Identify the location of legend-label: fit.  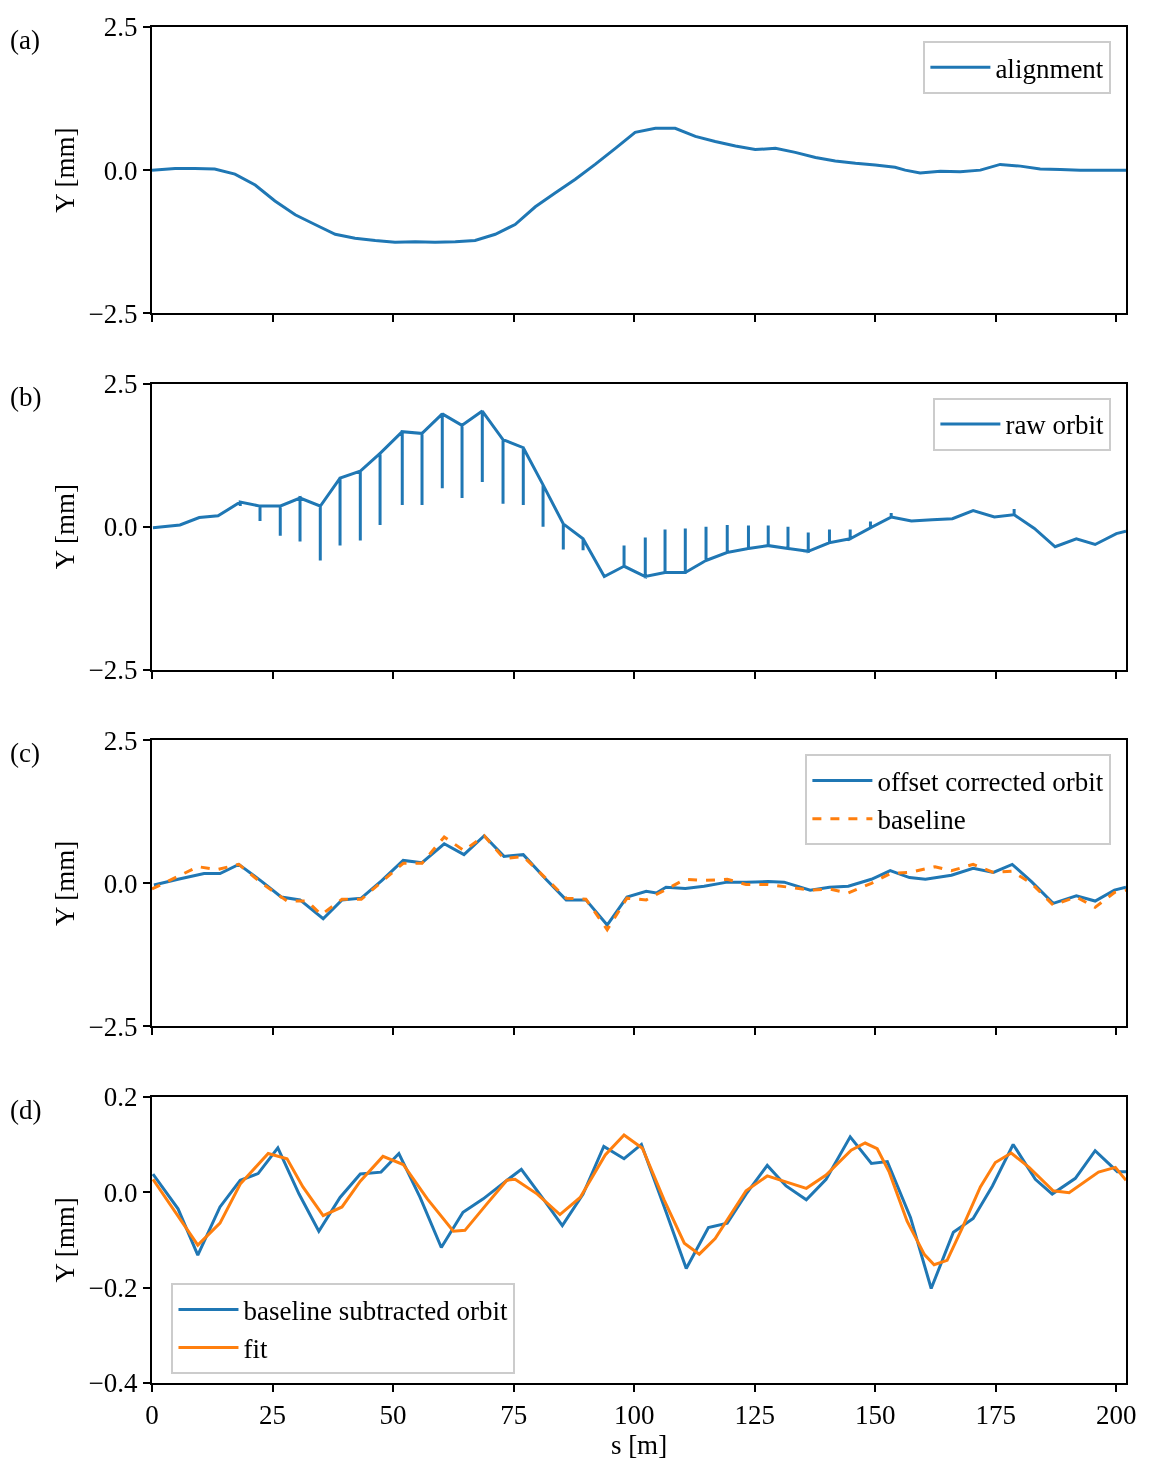
(255, 1349).